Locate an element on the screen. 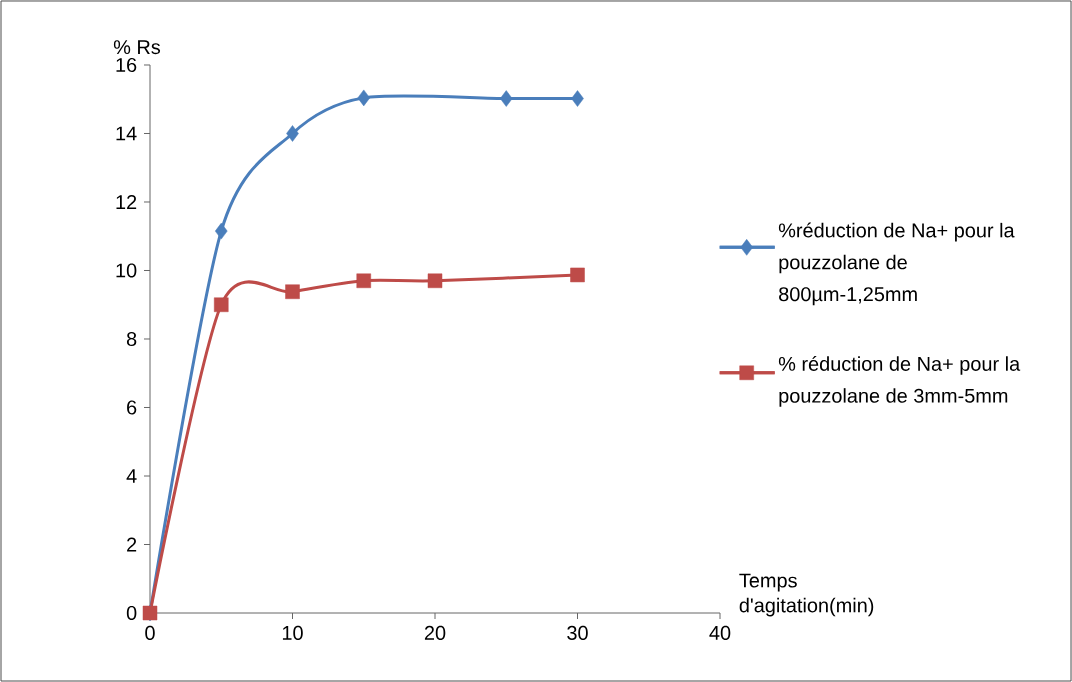 The height and width of the screenshot is (682, 1072). x-tick-label: 20 is located at coordinates (435, 632).